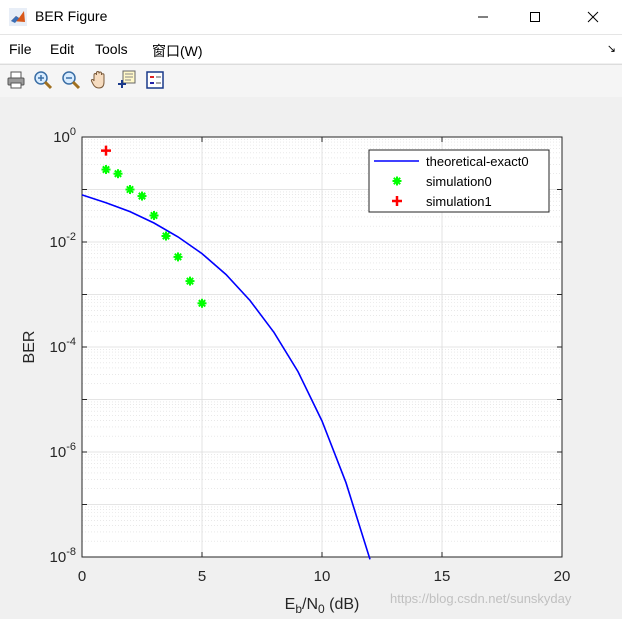 The height and width of the screenshot is (619, 622). What do you see at coordinates (477, 161) in the screenshot?
I see `legend-entry-label: theoretical-exact0` at bounding box center [477, 161].